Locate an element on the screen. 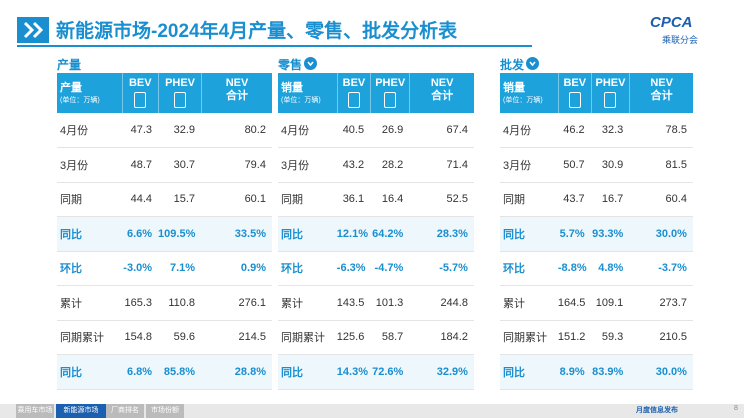 Image resolution: width=744 pixels, height=418 pixels. table-row: 4月份 40.5 26.9 67.4 is located at coordinates (376, 130).